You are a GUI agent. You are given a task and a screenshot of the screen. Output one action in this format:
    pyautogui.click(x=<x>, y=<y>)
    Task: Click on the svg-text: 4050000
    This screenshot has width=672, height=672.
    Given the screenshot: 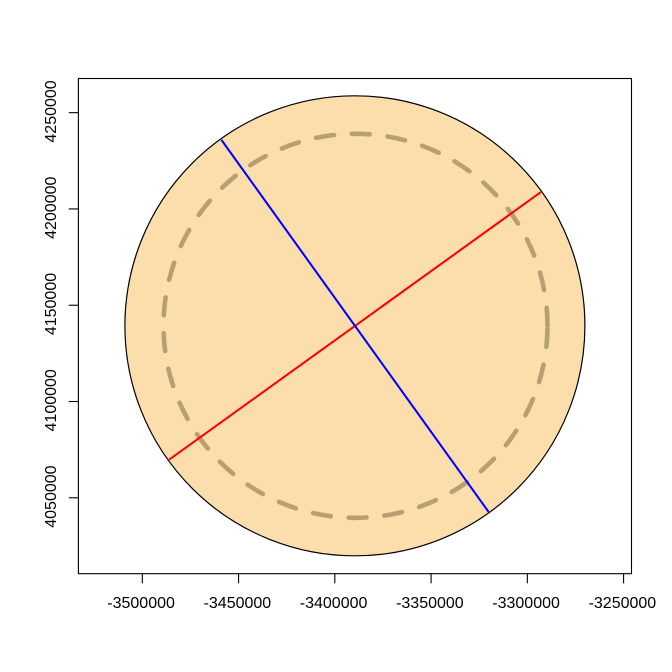 What is the action you would take?
    pyautogui.click(x=51, y=496)
    